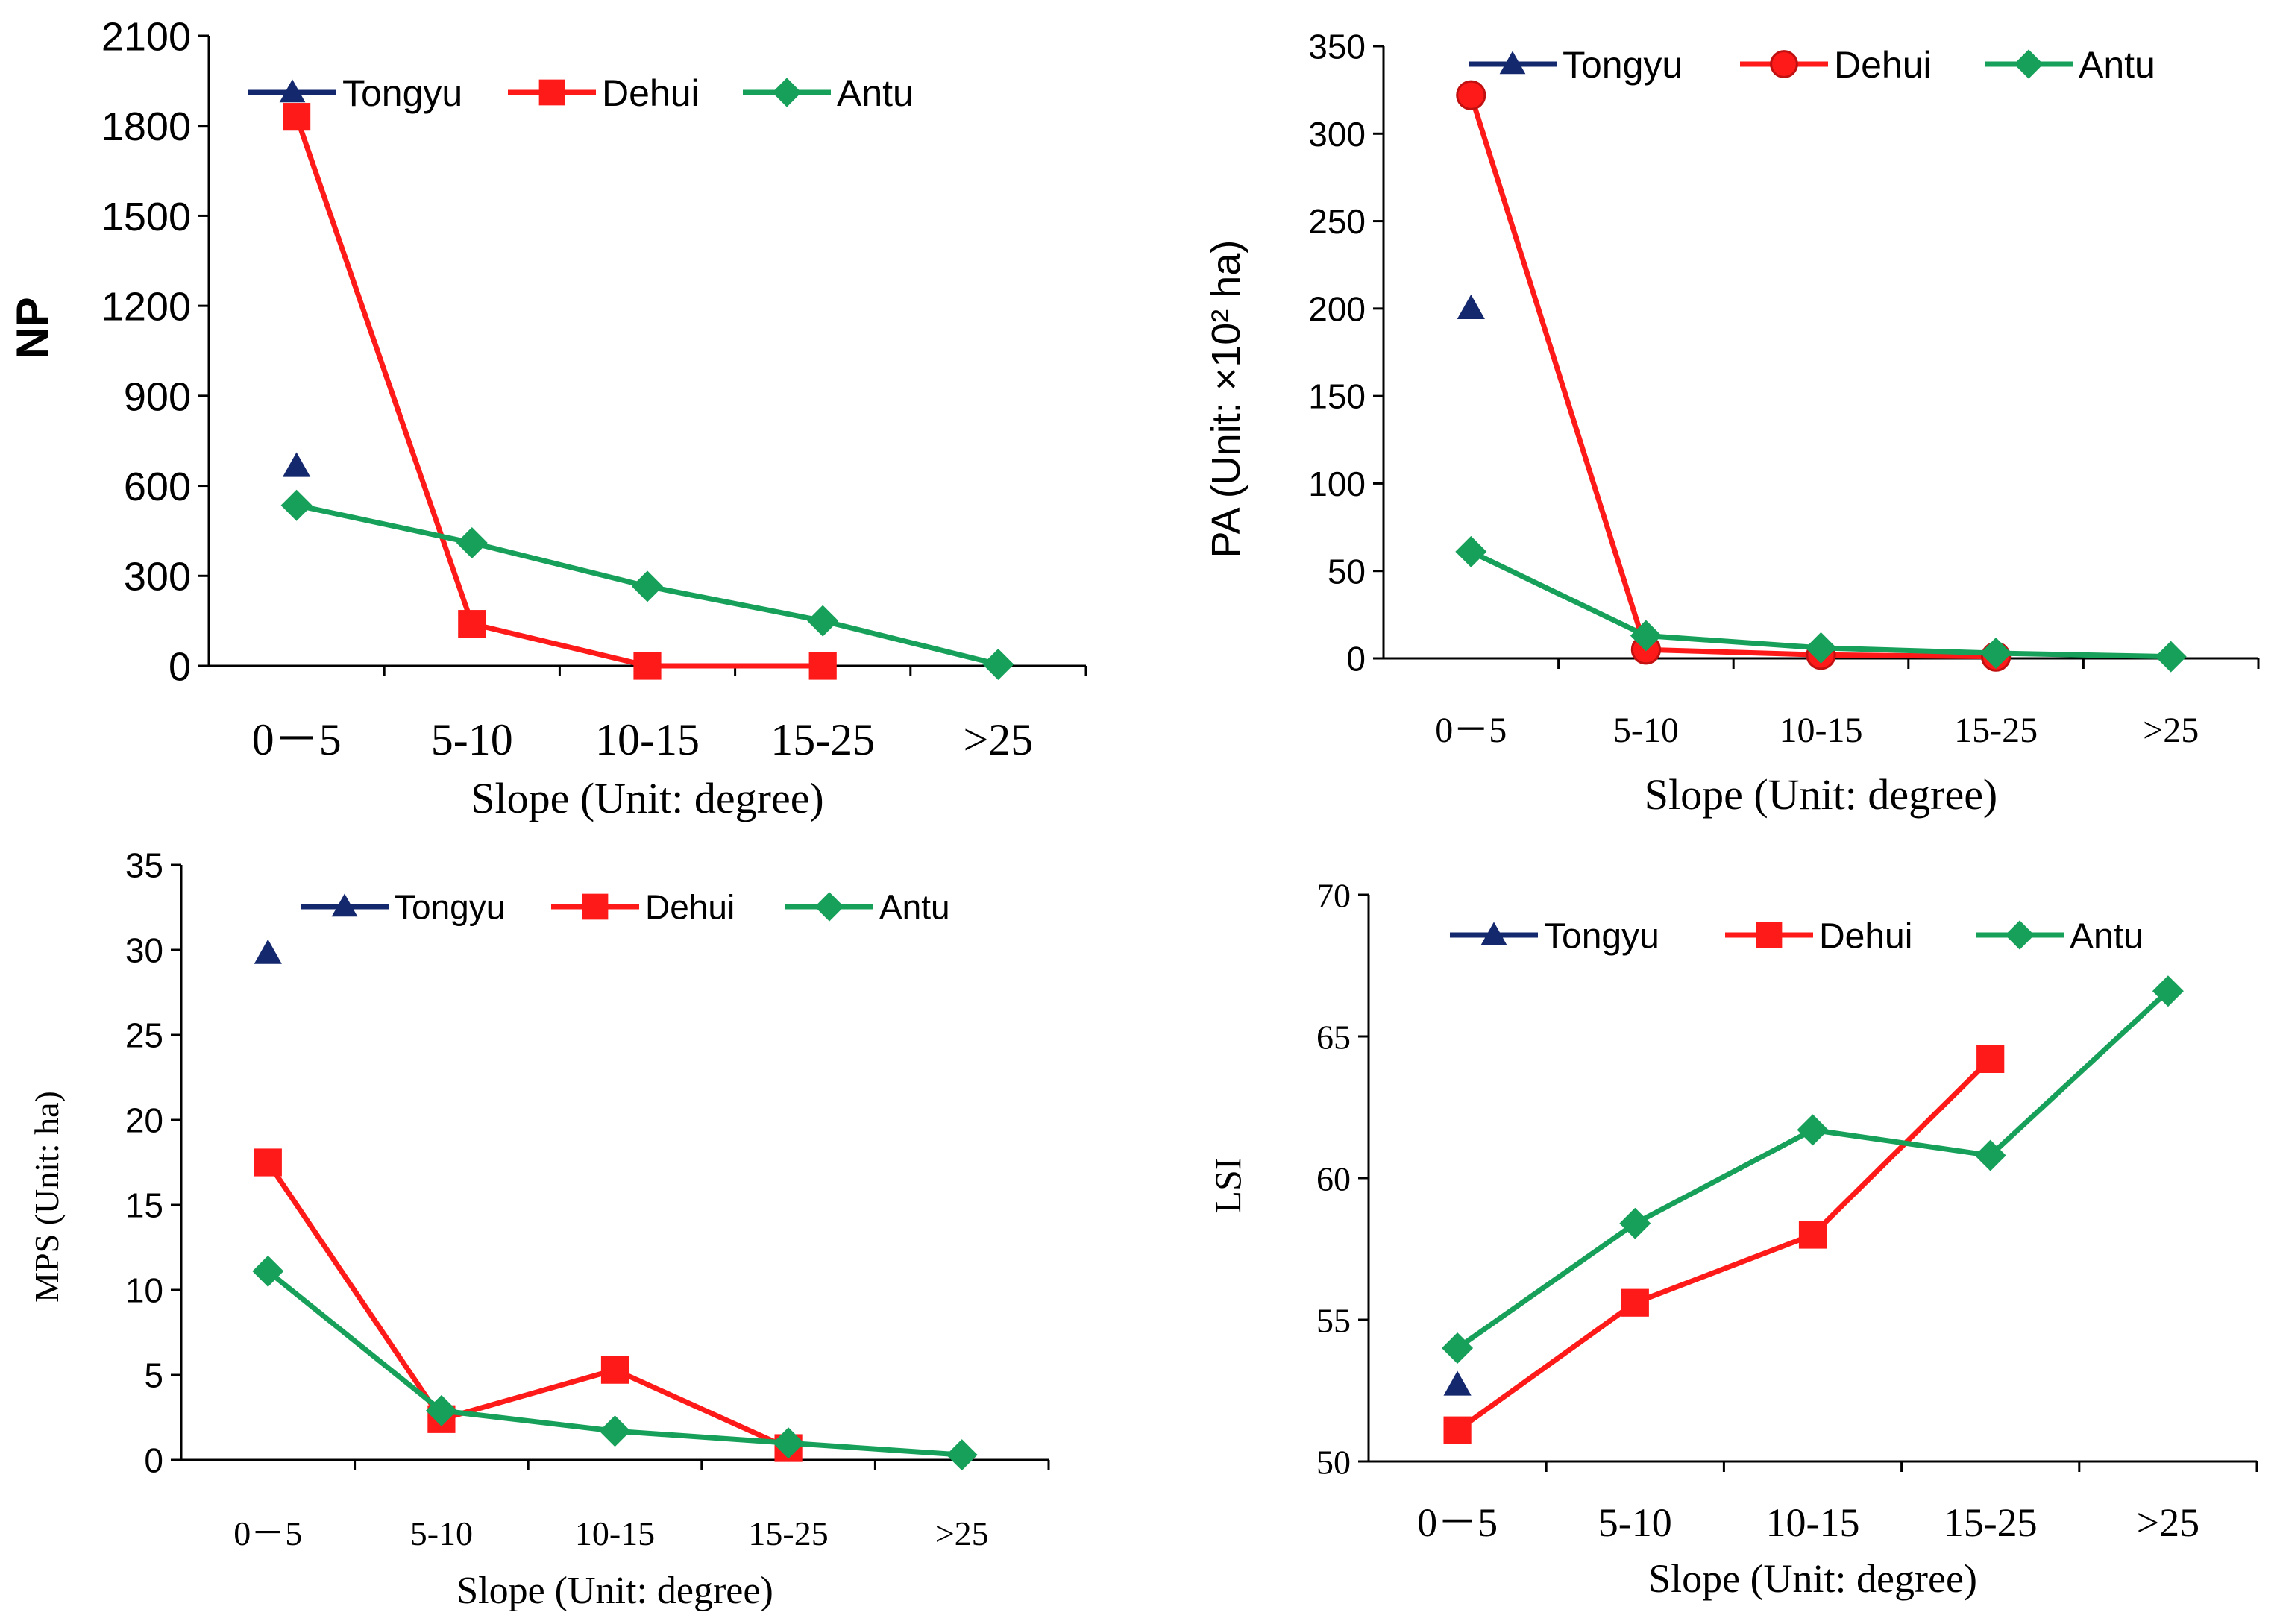 This screenshot has width=2280, height=1624. What do you see at coordinates (1333, 1179) in the screenshot?
I see `y-tick-label: 60` at bounding box center [1333, 1179].